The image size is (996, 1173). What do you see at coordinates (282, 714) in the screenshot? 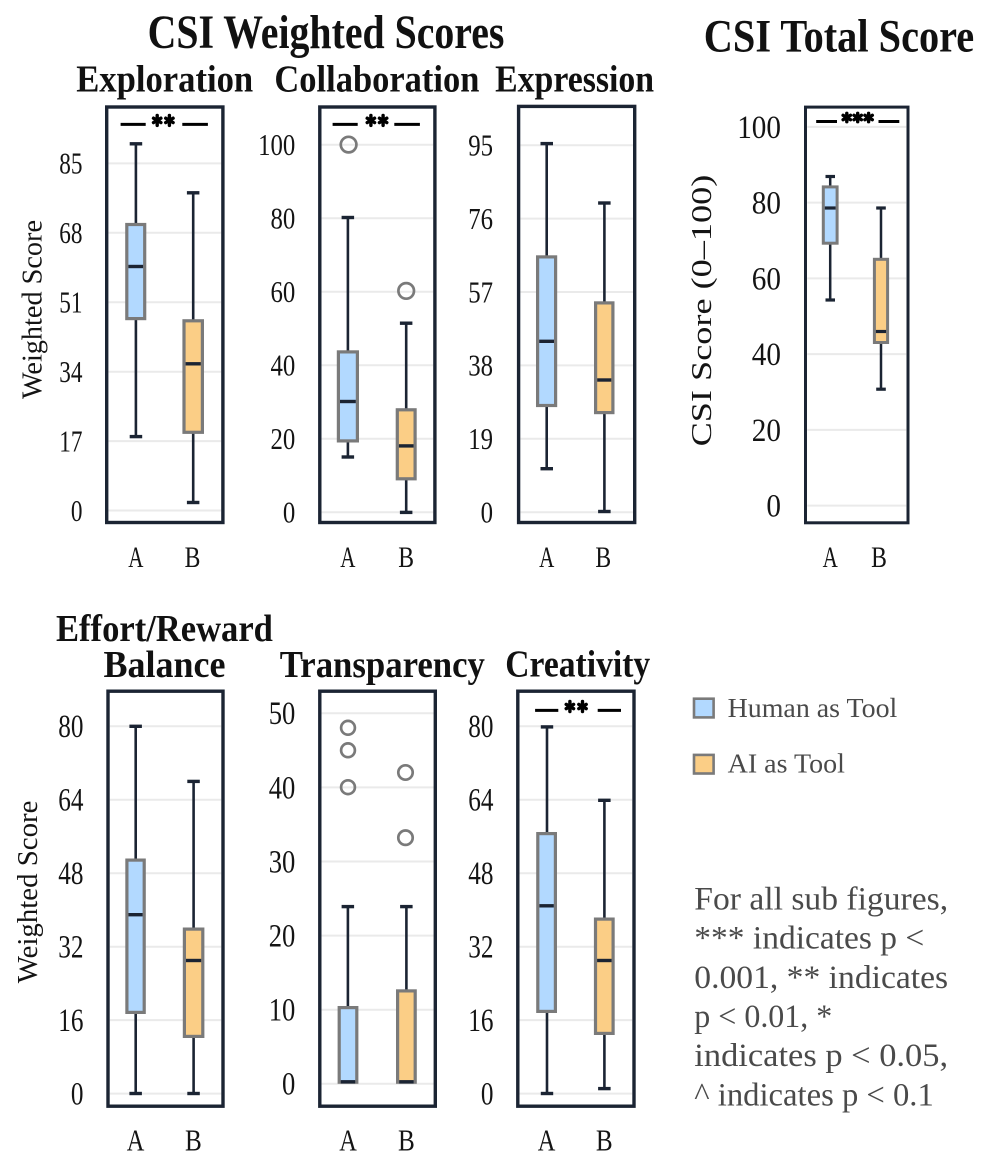
I see `svg-text: 50` at bounding box center [282, 714].